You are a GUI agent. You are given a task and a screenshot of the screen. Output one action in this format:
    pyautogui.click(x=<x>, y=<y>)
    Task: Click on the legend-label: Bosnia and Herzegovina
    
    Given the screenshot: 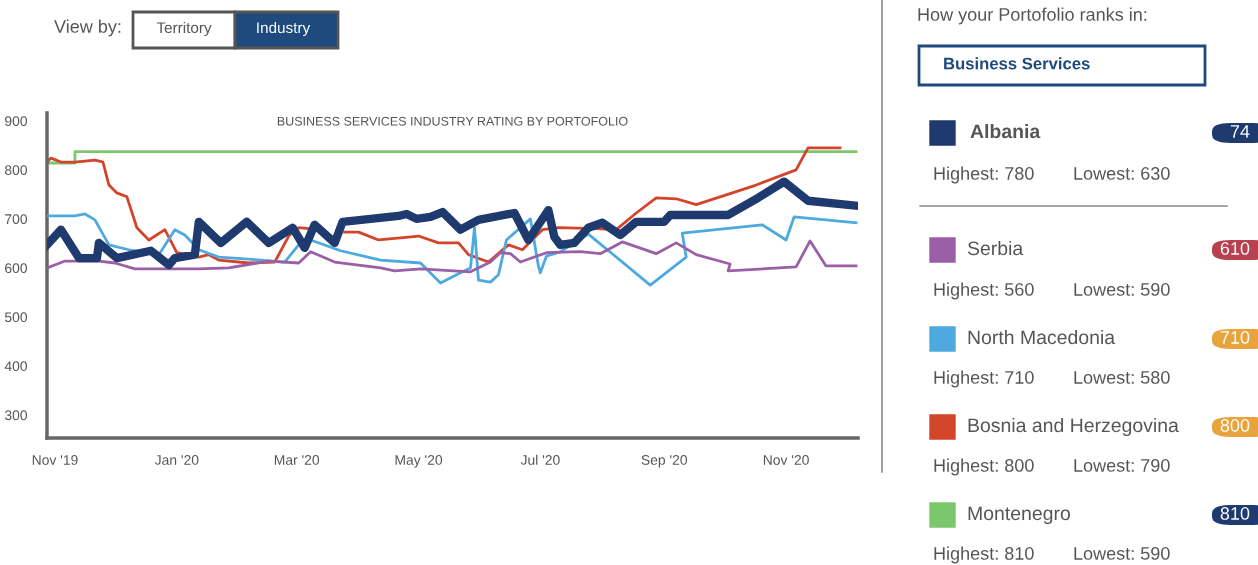 What is the action you would take?
    pyautogui.click(x=1073, y=427)
    